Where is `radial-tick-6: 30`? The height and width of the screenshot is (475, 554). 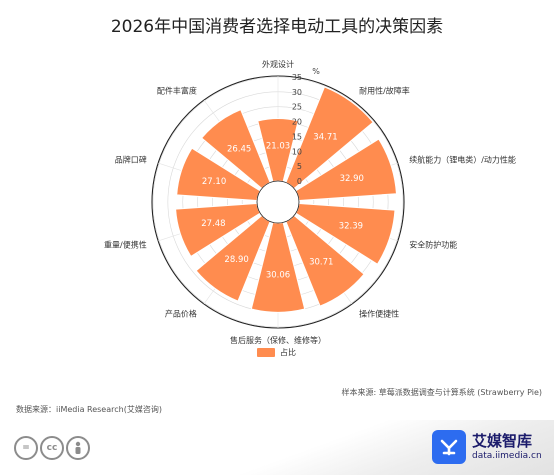 radial-tick-6: 30 is located at coordinates (297, 92).